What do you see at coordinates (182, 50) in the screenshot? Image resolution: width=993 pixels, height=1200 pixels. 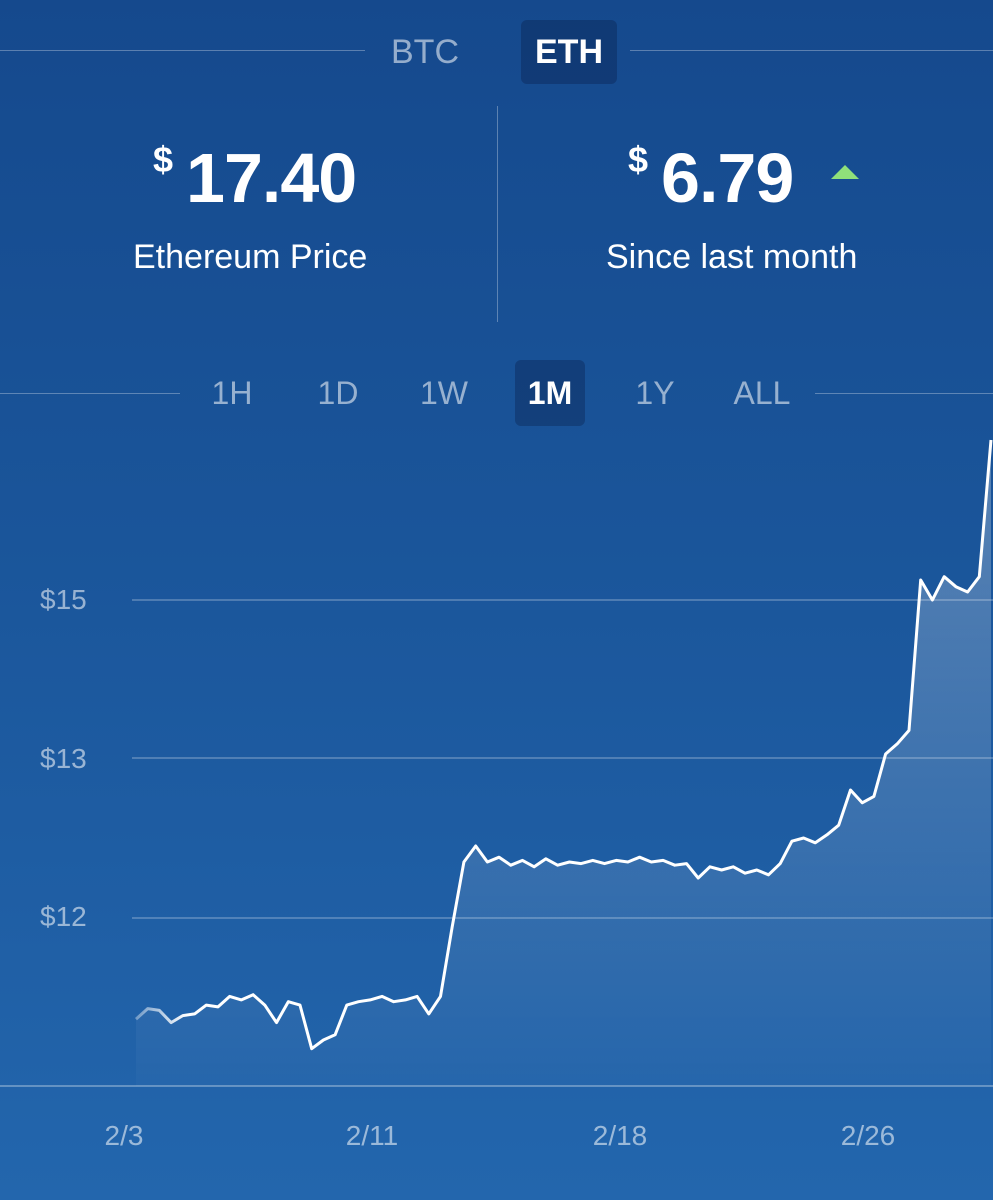 I see `coin-tabs-rule-left` at bounding box center [182, 50].